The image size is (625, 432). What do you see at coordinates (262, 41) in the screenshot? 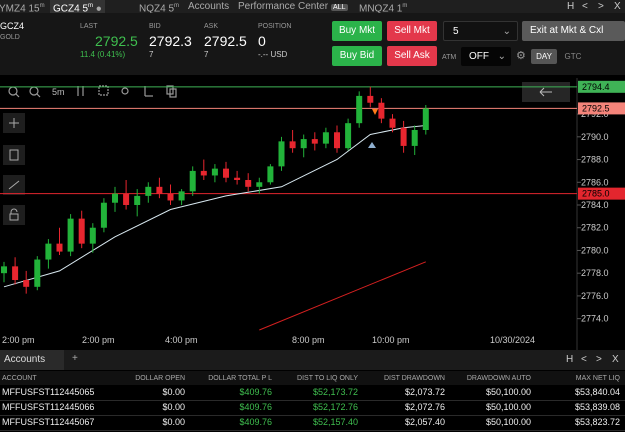
I see `position: 0` at bounding box center [262, 41].